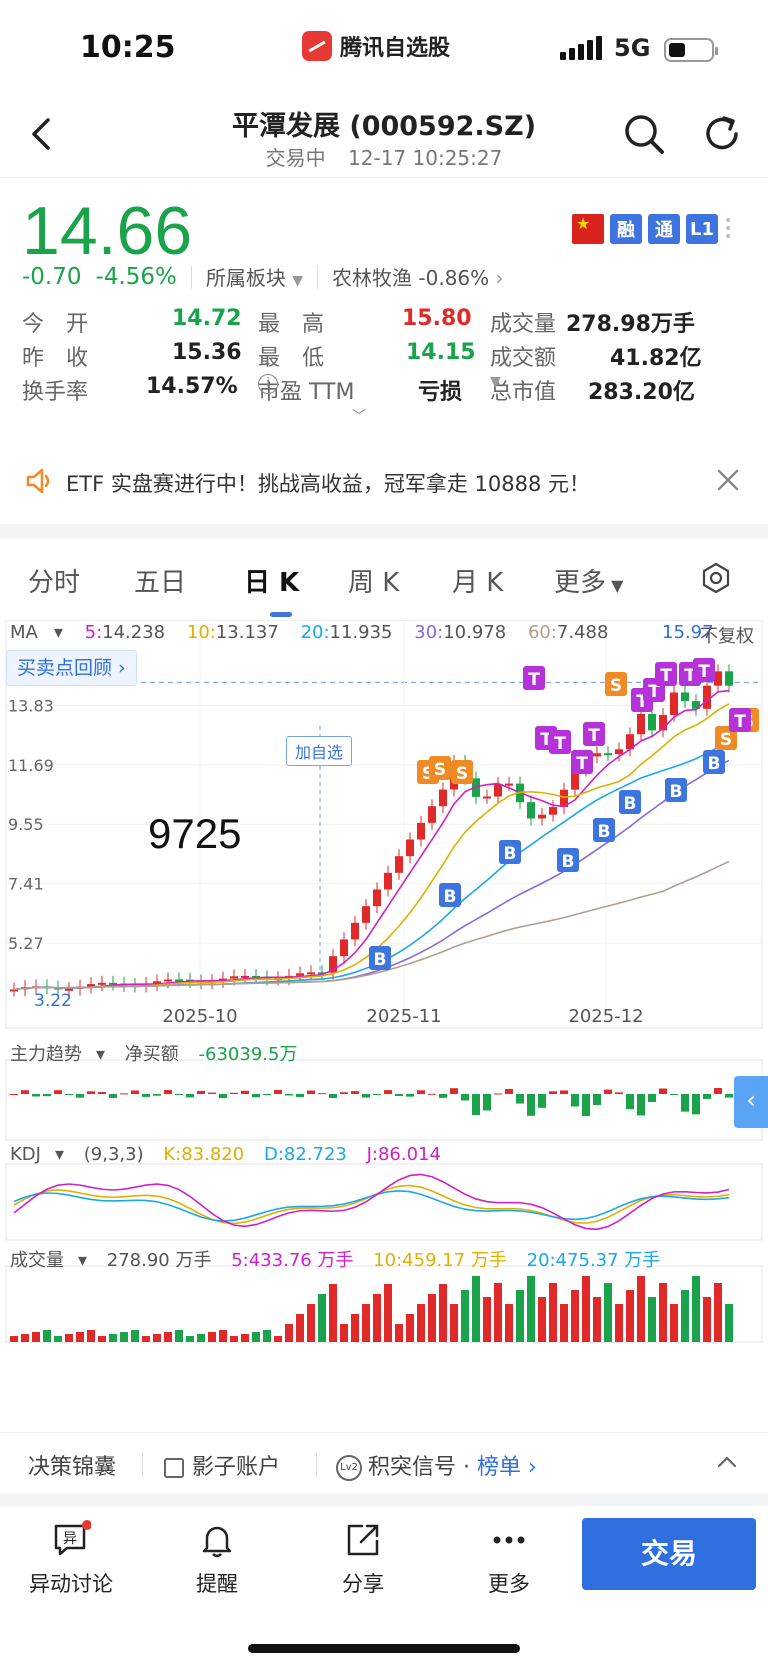  What do you see at coordinates (641, 392) in the screenshot?
I see `mcap-value: 283.20亿` at bounding box center [641, 392].